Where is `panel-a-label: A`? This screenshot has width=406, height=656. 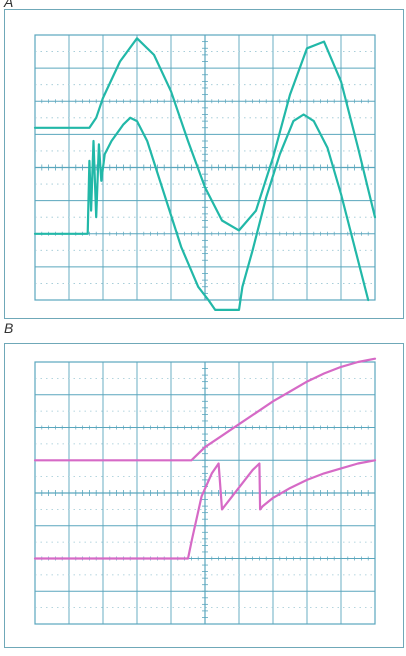
panel-a-label: A is located at coordinates (9, 5).